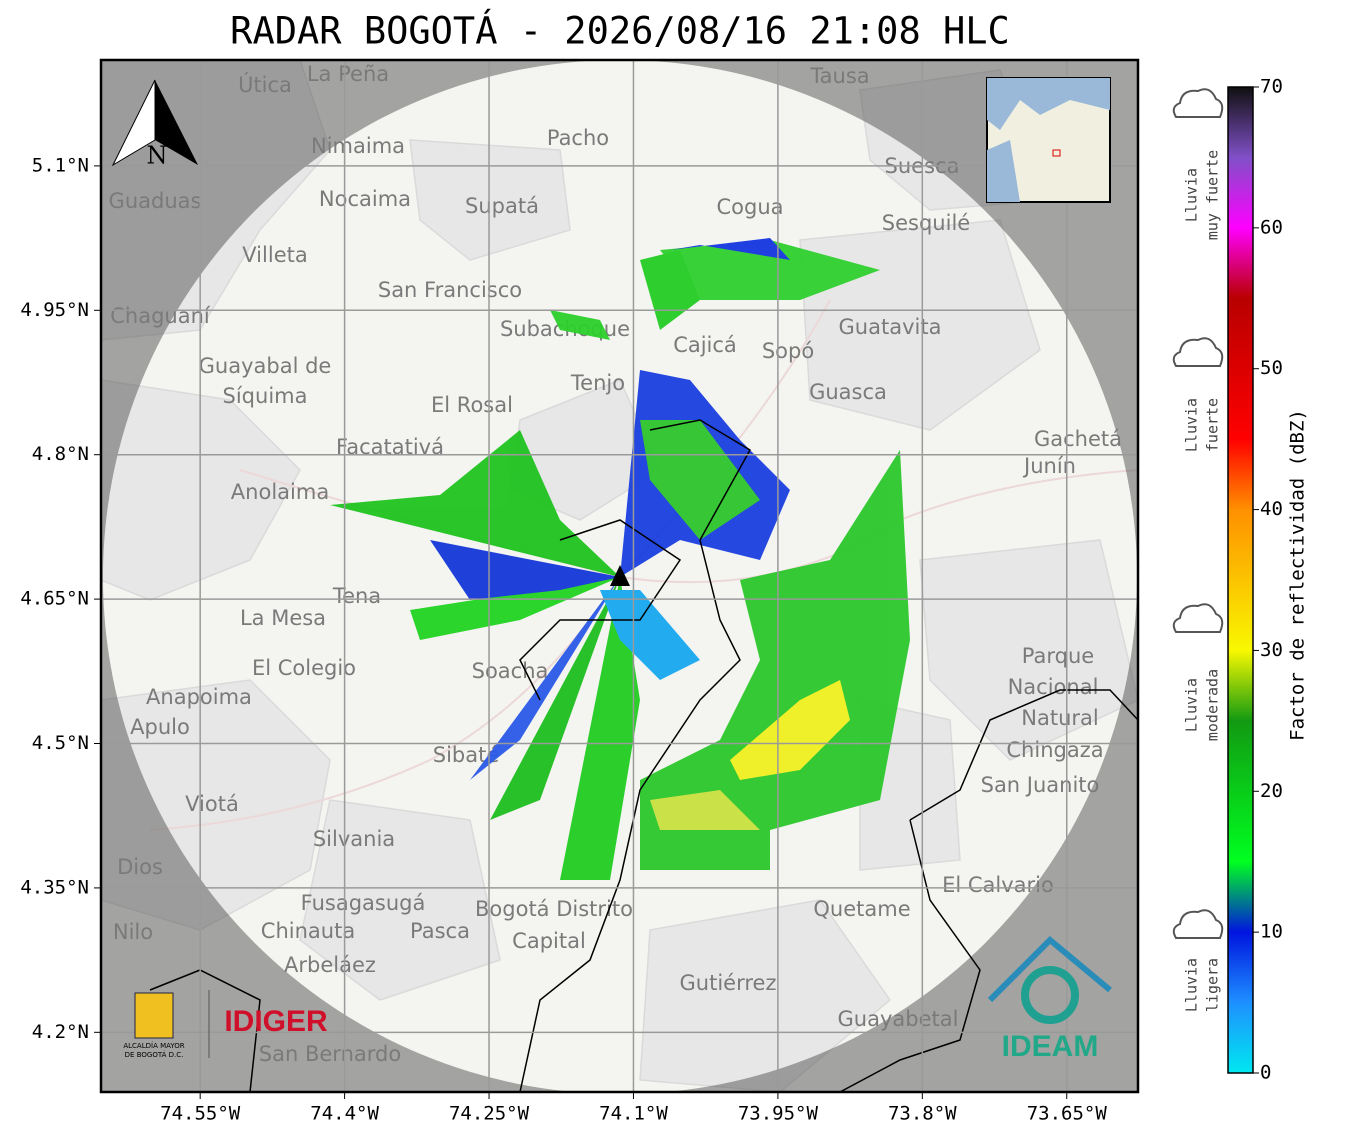 The height and width of the screenshot is (1143, 1349). I want to click on place-label: Sopó, so click(788, 351).